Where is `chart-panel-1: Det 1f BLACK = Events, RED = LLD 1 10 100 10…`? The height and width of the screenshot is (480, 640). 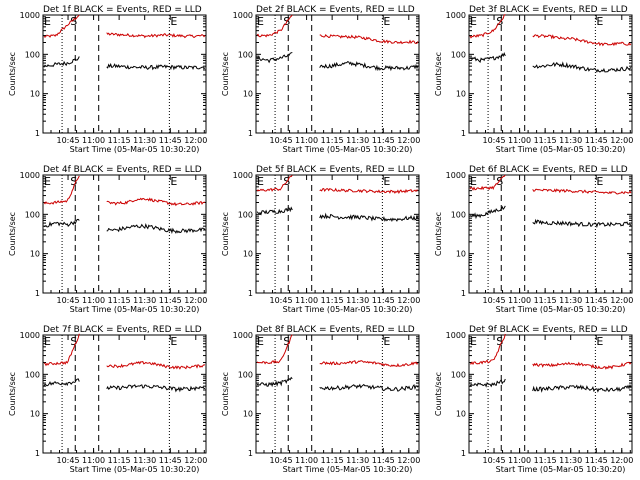
chart-panel-1: Det 1f BLACK = Events, RED = LLD 1 10 100 10… is located at coordinates (107, 79).